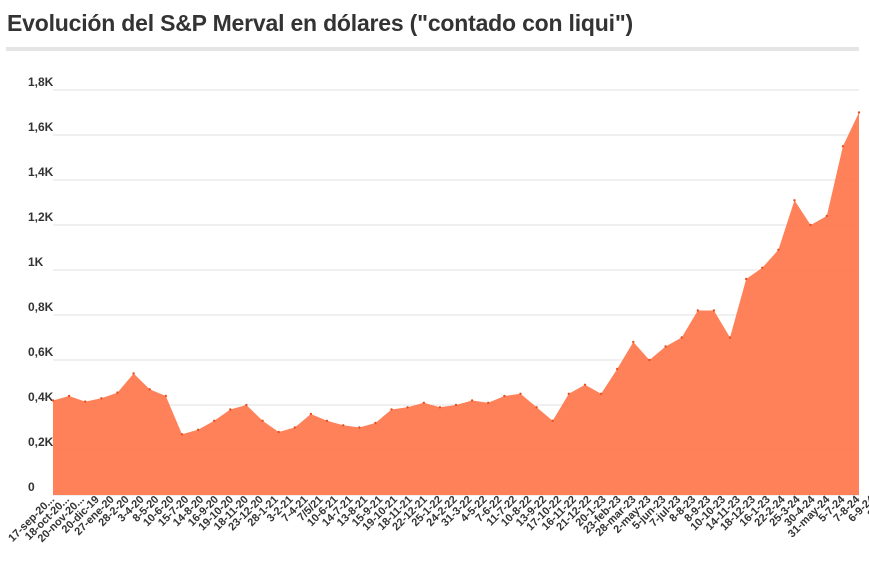 The height and width of the screenshot is (567, 869). What do you see at coordinates (41, 82) in the screenshot?
I see `y-tick-label: 1,8K` at bounding box center [41, 82].